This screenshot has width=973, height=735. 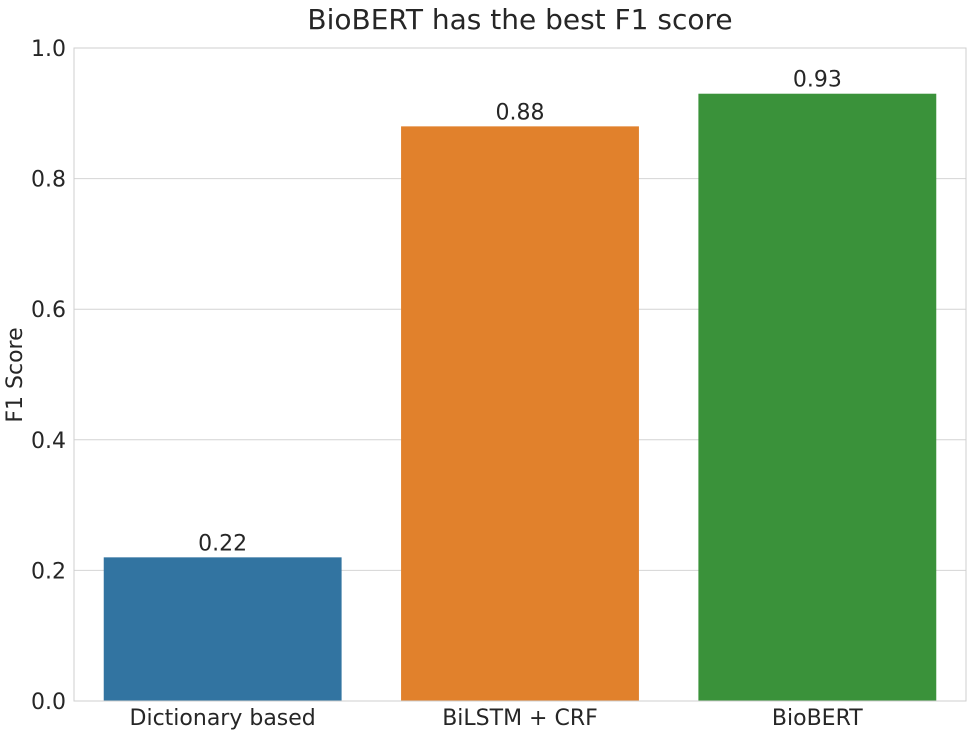 What do you see at coordinates (48, 571) in the screenshot?
I see `y-tick-label: 0.2` at bounding box center [48, 571].